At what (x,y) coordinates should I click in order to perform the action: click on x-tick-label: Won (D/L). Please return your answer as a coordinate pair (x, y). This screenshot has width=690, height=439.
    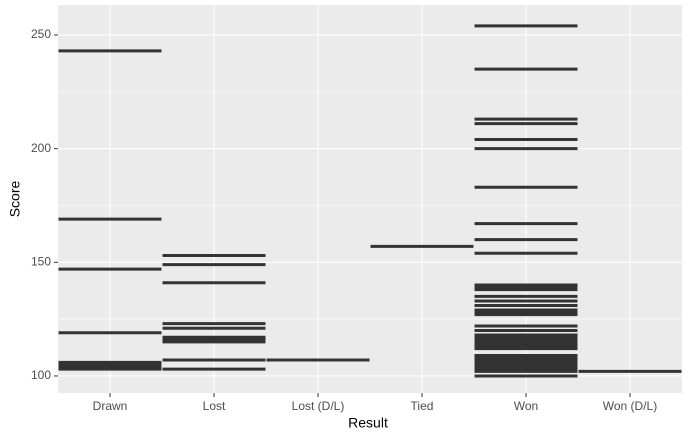
    Looking at the image, I should click on (630, 406).